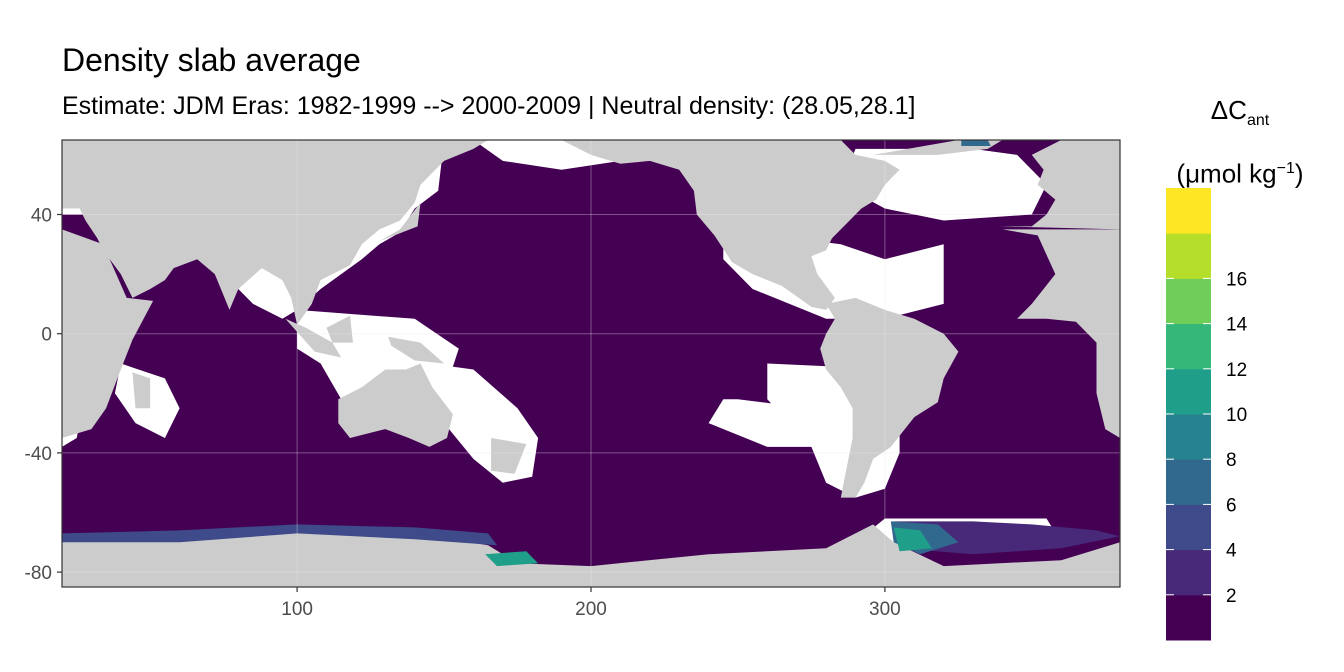 The width and height of the screenshot is (1344, 672). I want to click on y-axis-tick-label: 40, so click(41, 216).